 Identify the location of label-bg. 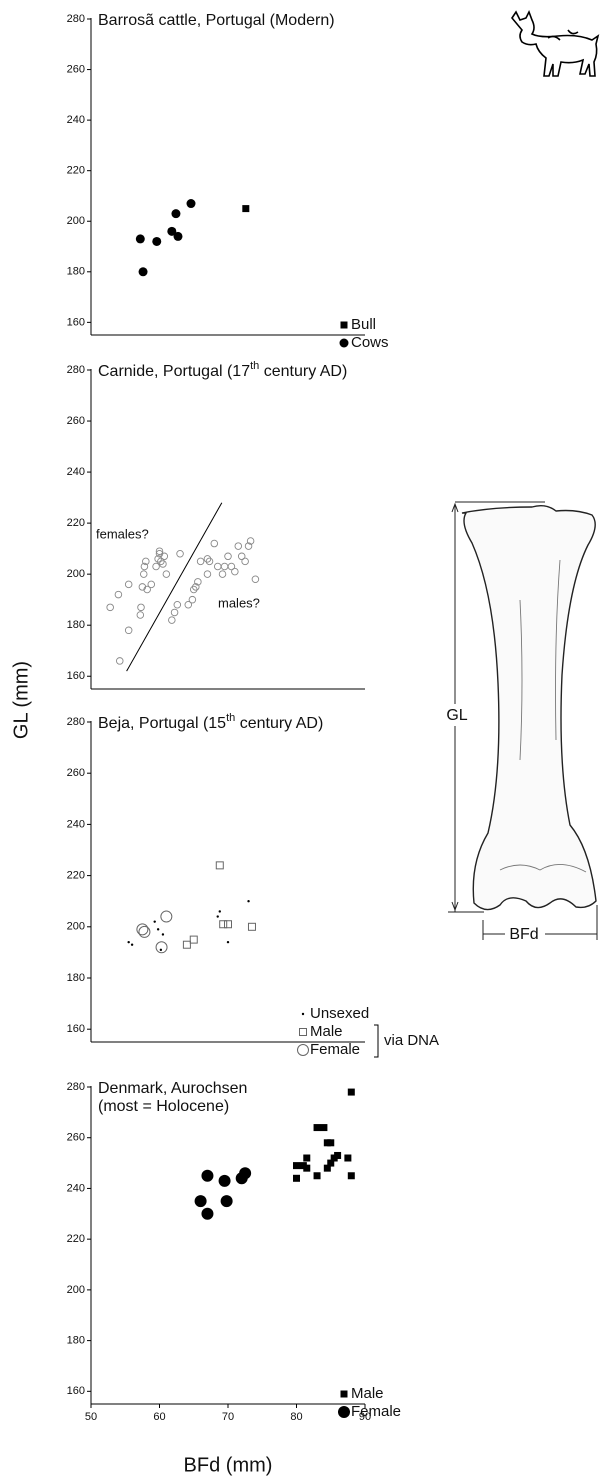
(525, 934).